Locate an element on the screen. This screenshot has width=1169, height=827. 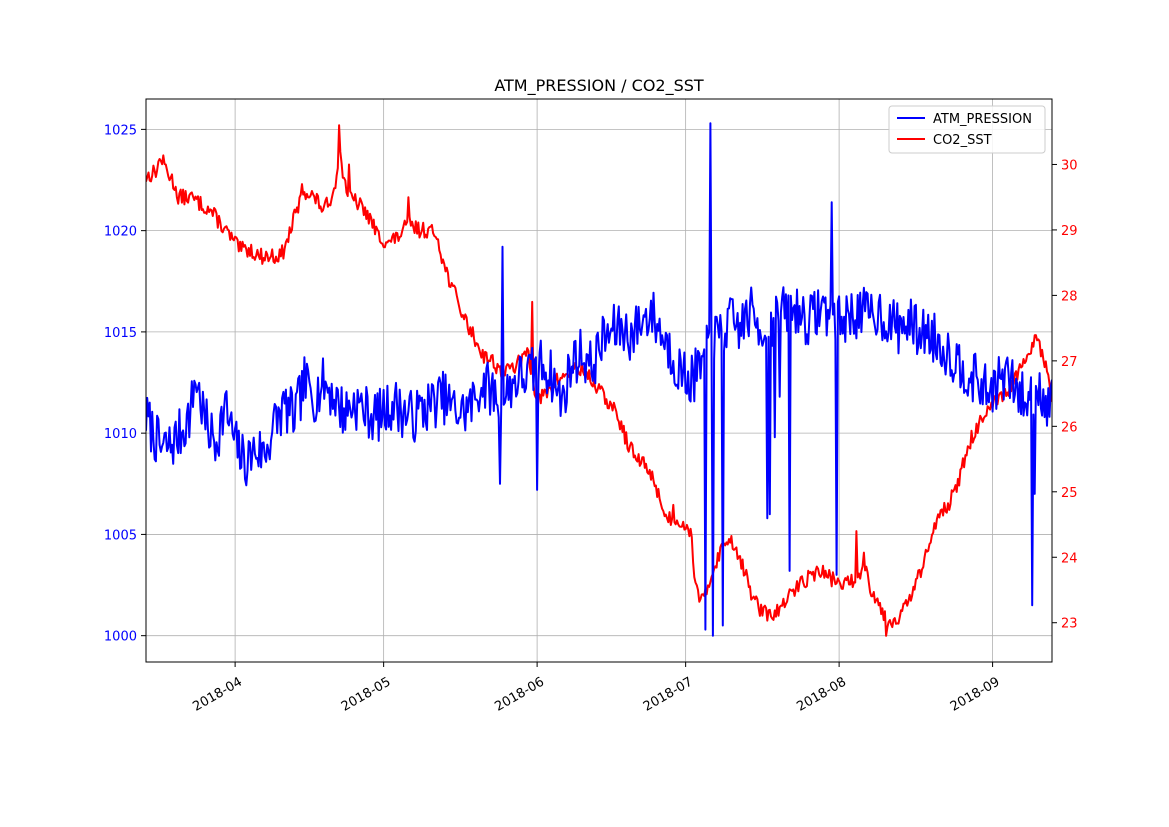
left-tick-label: 1020 is located at coordinates (120, 232).